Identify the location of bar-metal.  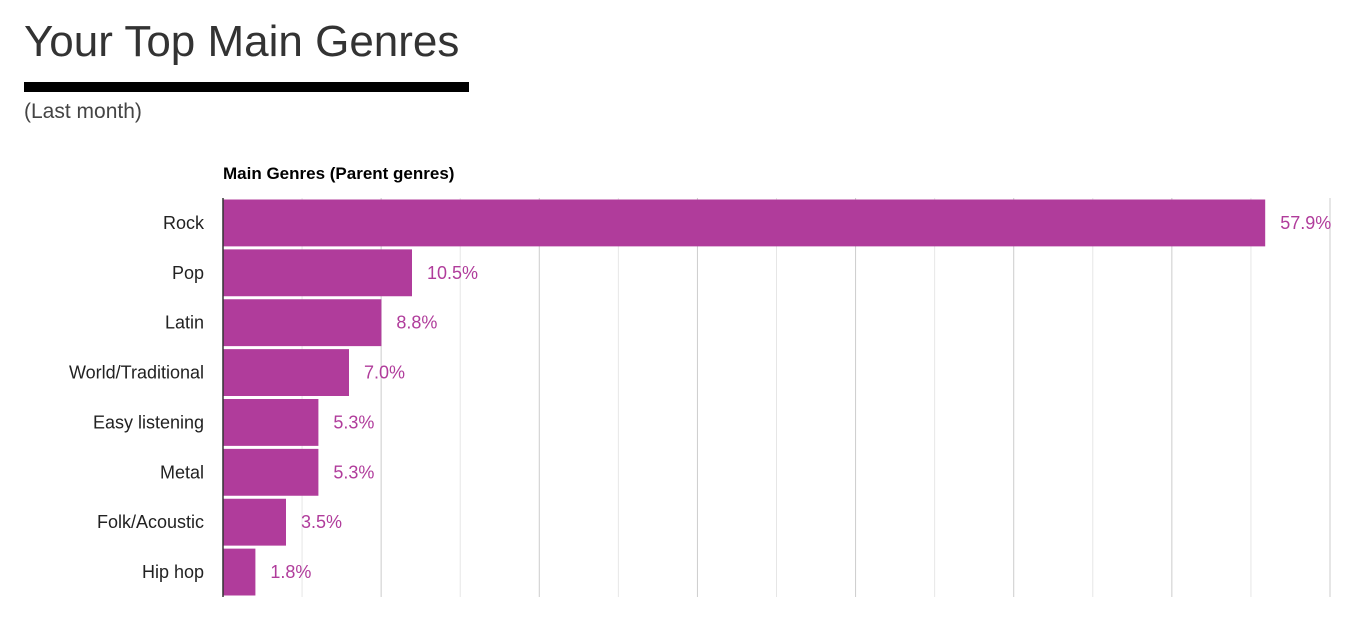
(271, 472).